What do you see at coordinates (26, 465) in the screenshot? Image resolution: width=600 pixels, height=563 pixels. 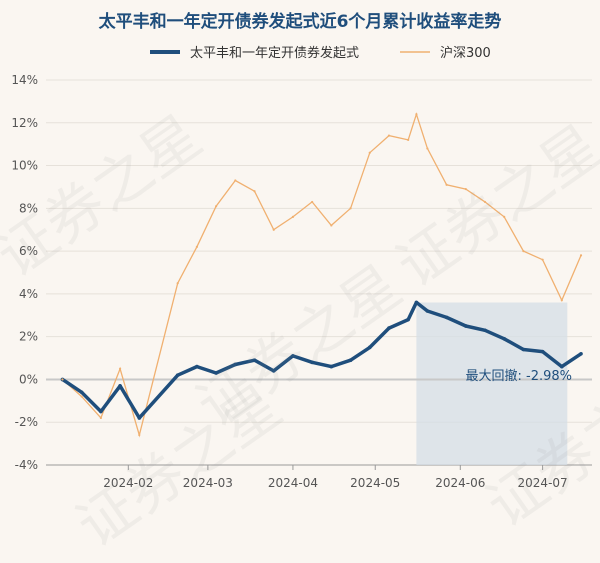 I see `y-tick-label: -4%` at bounding box center [26, 465].